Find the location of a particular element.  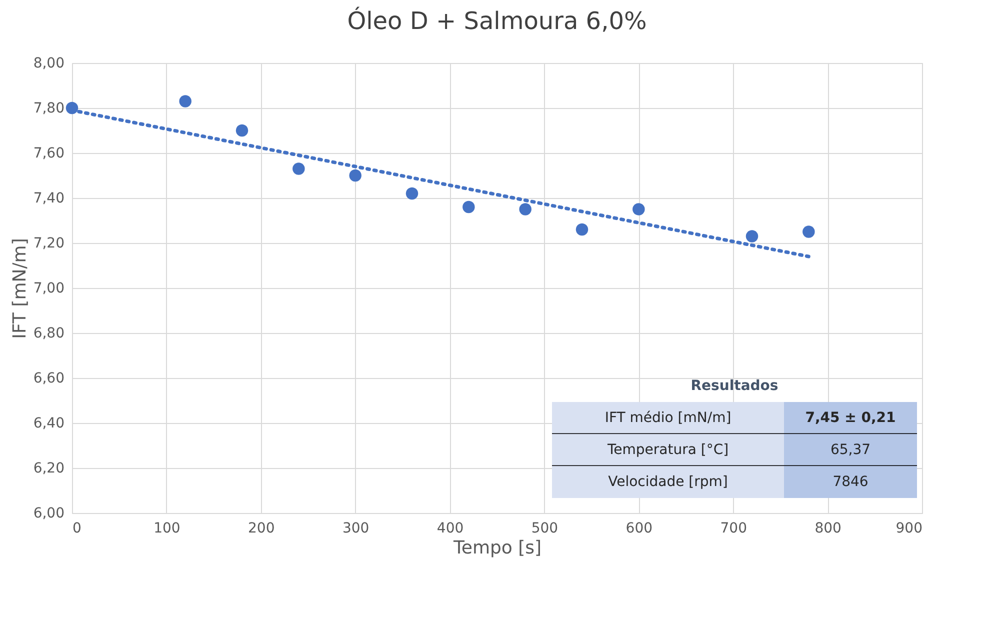

y-tick-label: 6,80 is located at coordinates (48, 334).